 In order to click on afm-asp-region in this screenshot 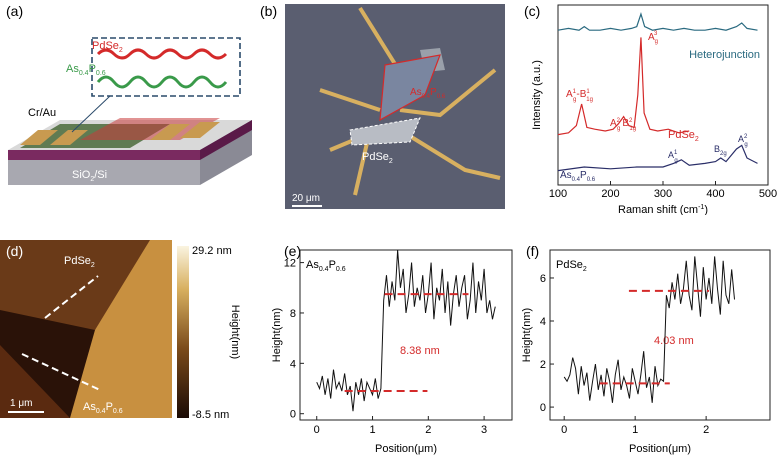, I will do `click(121, 329)`.